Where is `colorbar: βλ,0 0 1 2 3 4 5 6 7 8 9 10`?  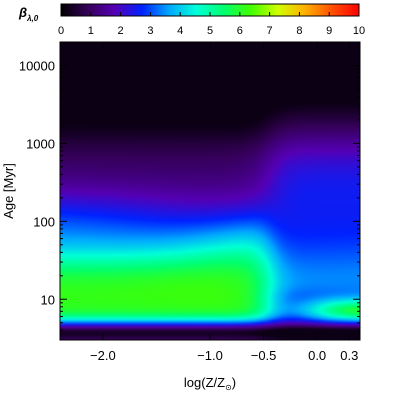 colorbar: βλ,0 0 1 2 3 4 5 6 7 8 9 10 is located at coordinates (191, 20).